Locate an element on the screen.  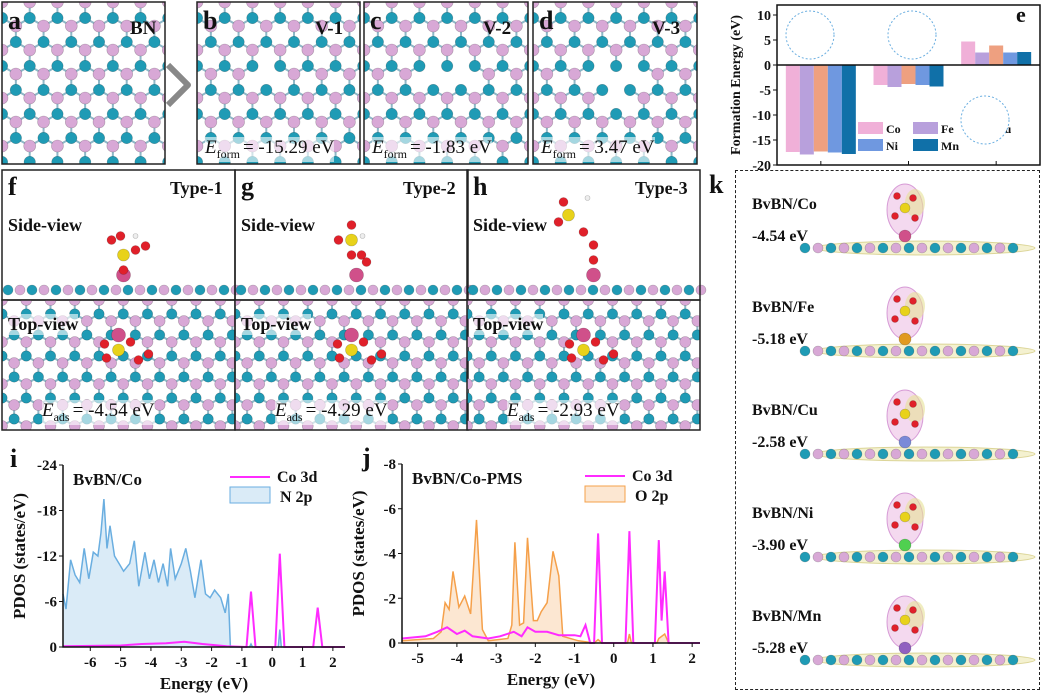
structure-energy: -5.28 eV is located at coordinates (780, 648).